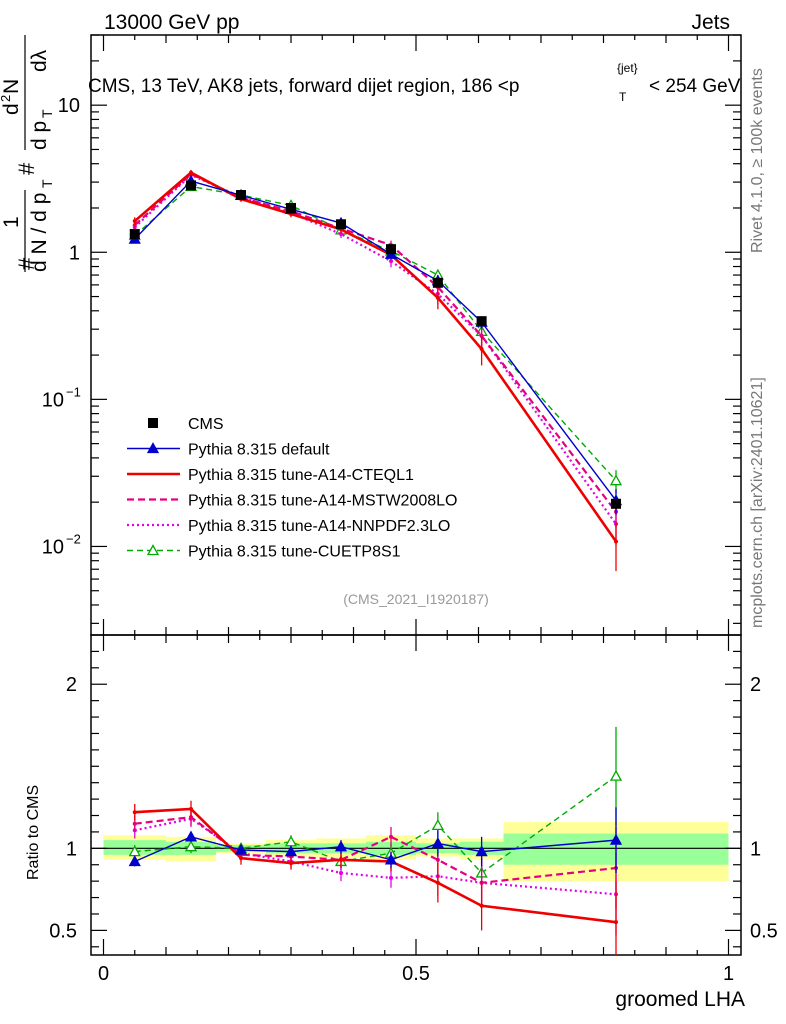 This screenshot has height=1024, width=786. What do you see at coordinates (764, 931) in the screenshot?
I see `ratio-y-tick-label-right: 0.5` at bounding box center [764, 931].